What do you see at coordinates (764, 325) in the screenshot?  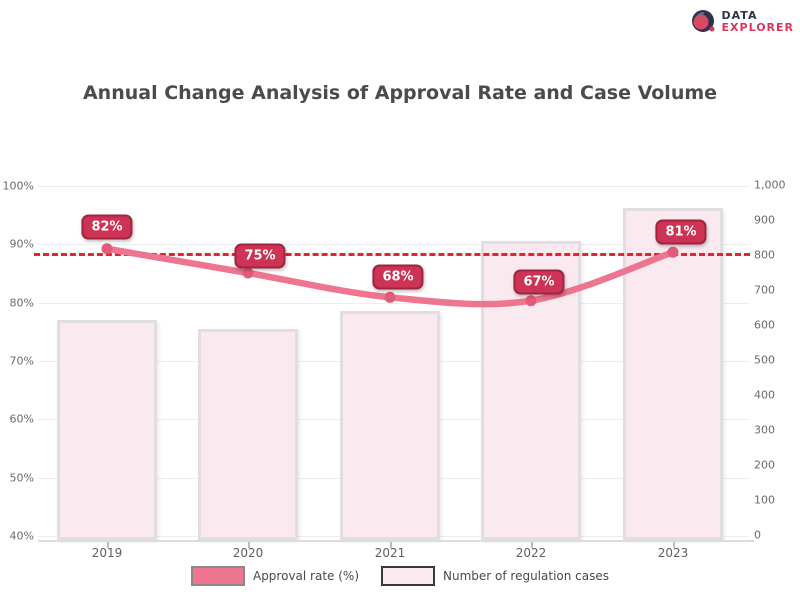 I see `right-axis-tick: 600` at bounding box center [764, 325].